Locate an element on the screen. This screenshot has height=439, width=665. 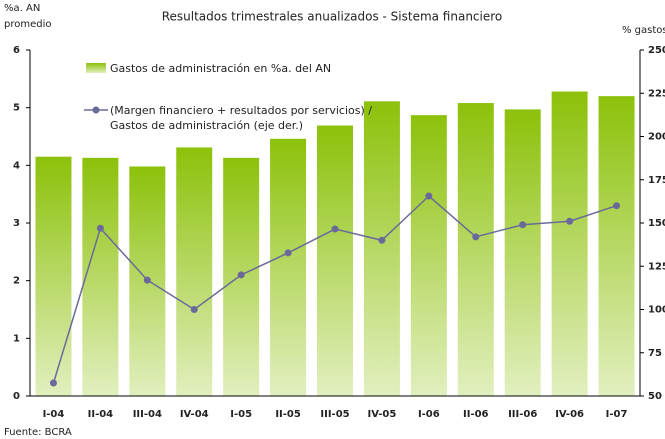
y2-tick-label: 250 is located at coordinates (656, 50).